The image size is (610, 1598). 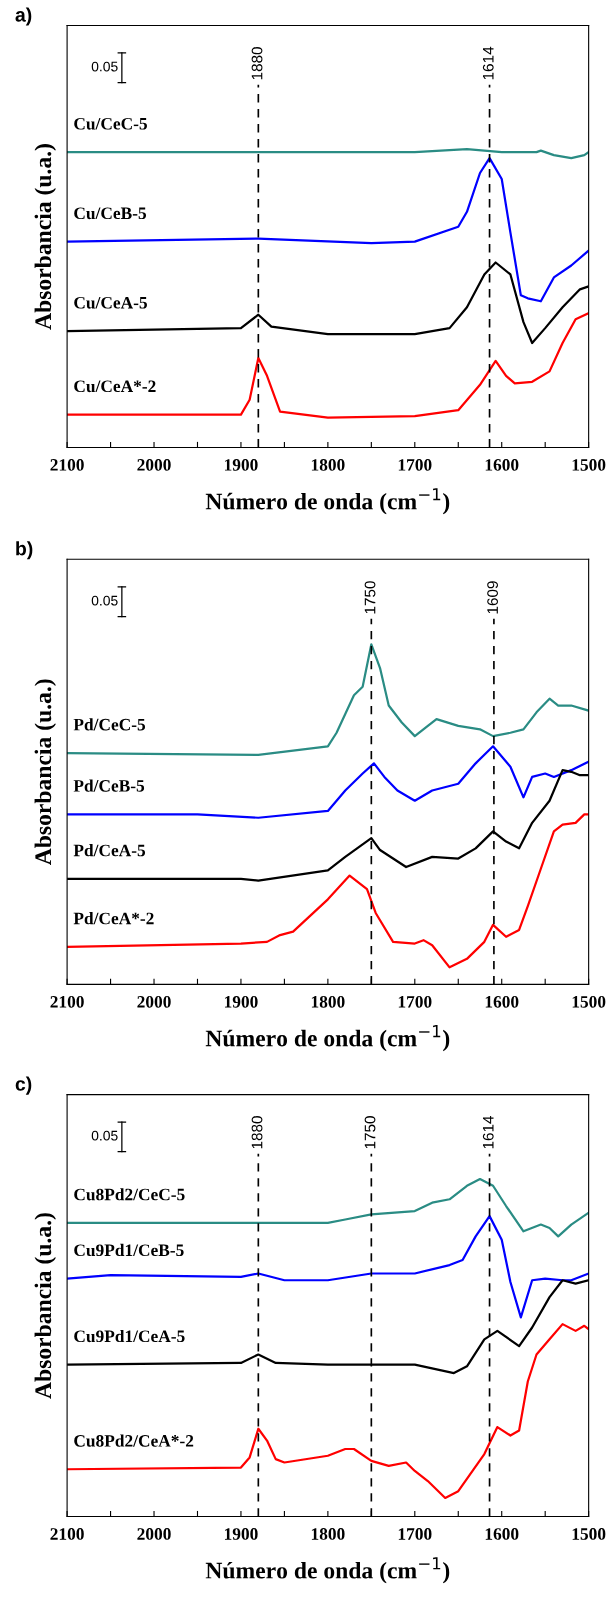 What do you see at coordinates (113, 918) in the screenshot?
I see `series-label: Pd/CeA*-2` at bounding box center [113, 918].